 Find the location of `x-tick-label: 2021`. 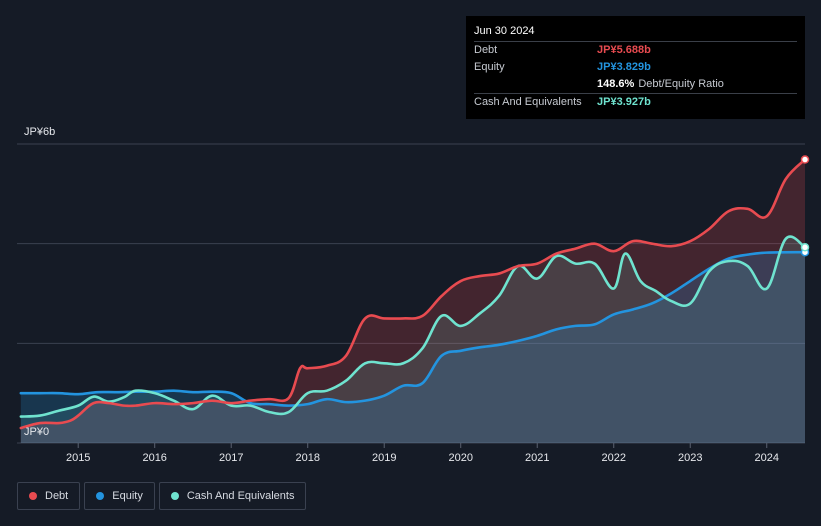

x-tick-label: 2021 is located at coordinates (537, 458).